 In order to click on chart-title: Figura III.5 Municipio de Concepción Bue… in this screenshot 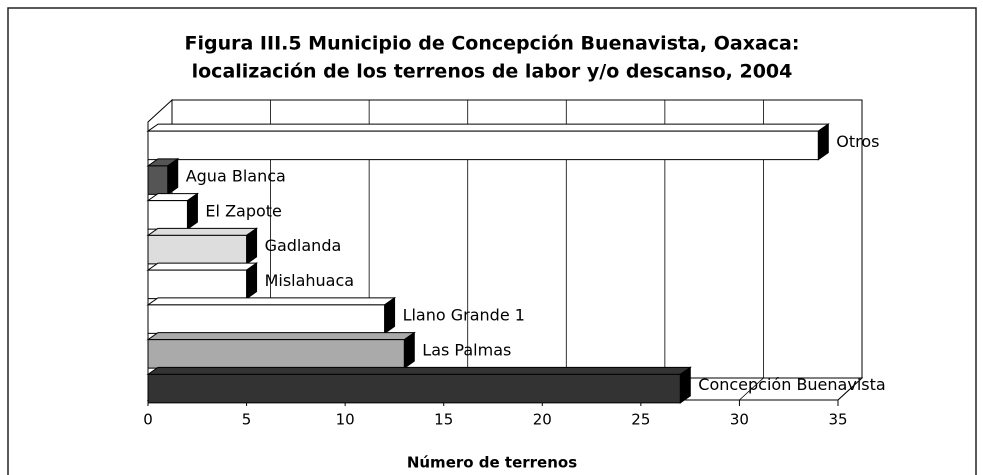, I will do `click(492, 44)`.